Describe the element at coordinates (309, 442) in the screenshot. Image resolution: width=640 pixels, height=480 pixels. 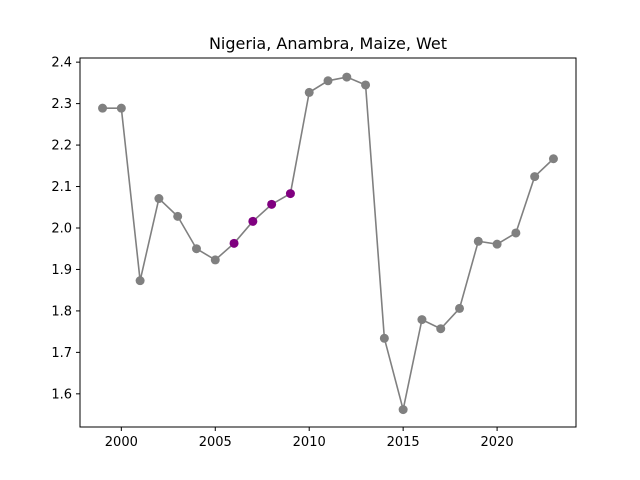
I see `x-tick-label: 2010` at that location.